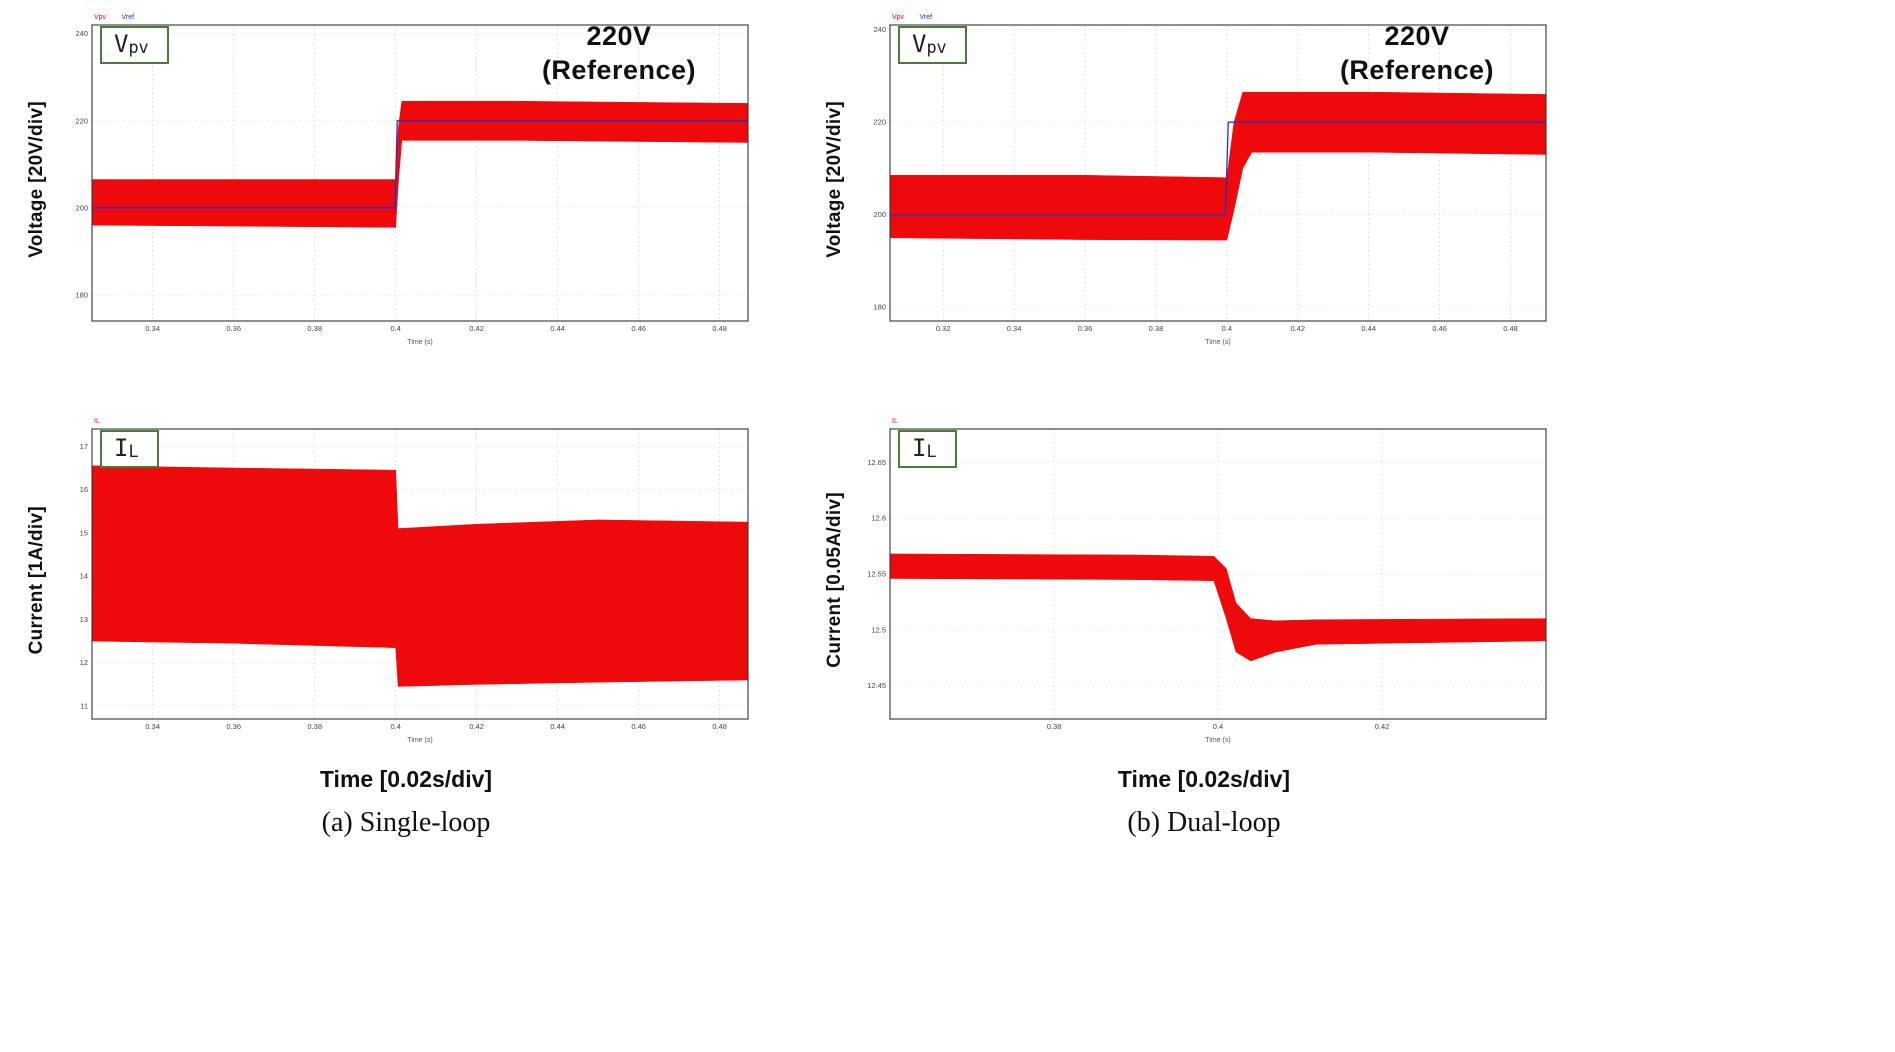 The height and width of the screenshot is (1052, 1895). Describe the element at coordinates (943, 328) in the screenshot. I see `svg-text: 0.32` at that location.